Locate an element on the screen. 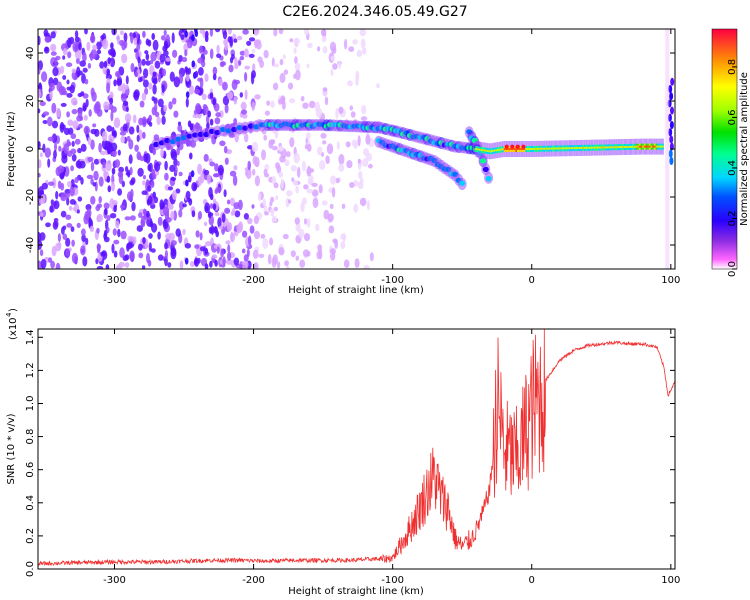 The image size is (750, 600). spectrogram-y-tick-label: 40 is located at coordinates (30, 53).